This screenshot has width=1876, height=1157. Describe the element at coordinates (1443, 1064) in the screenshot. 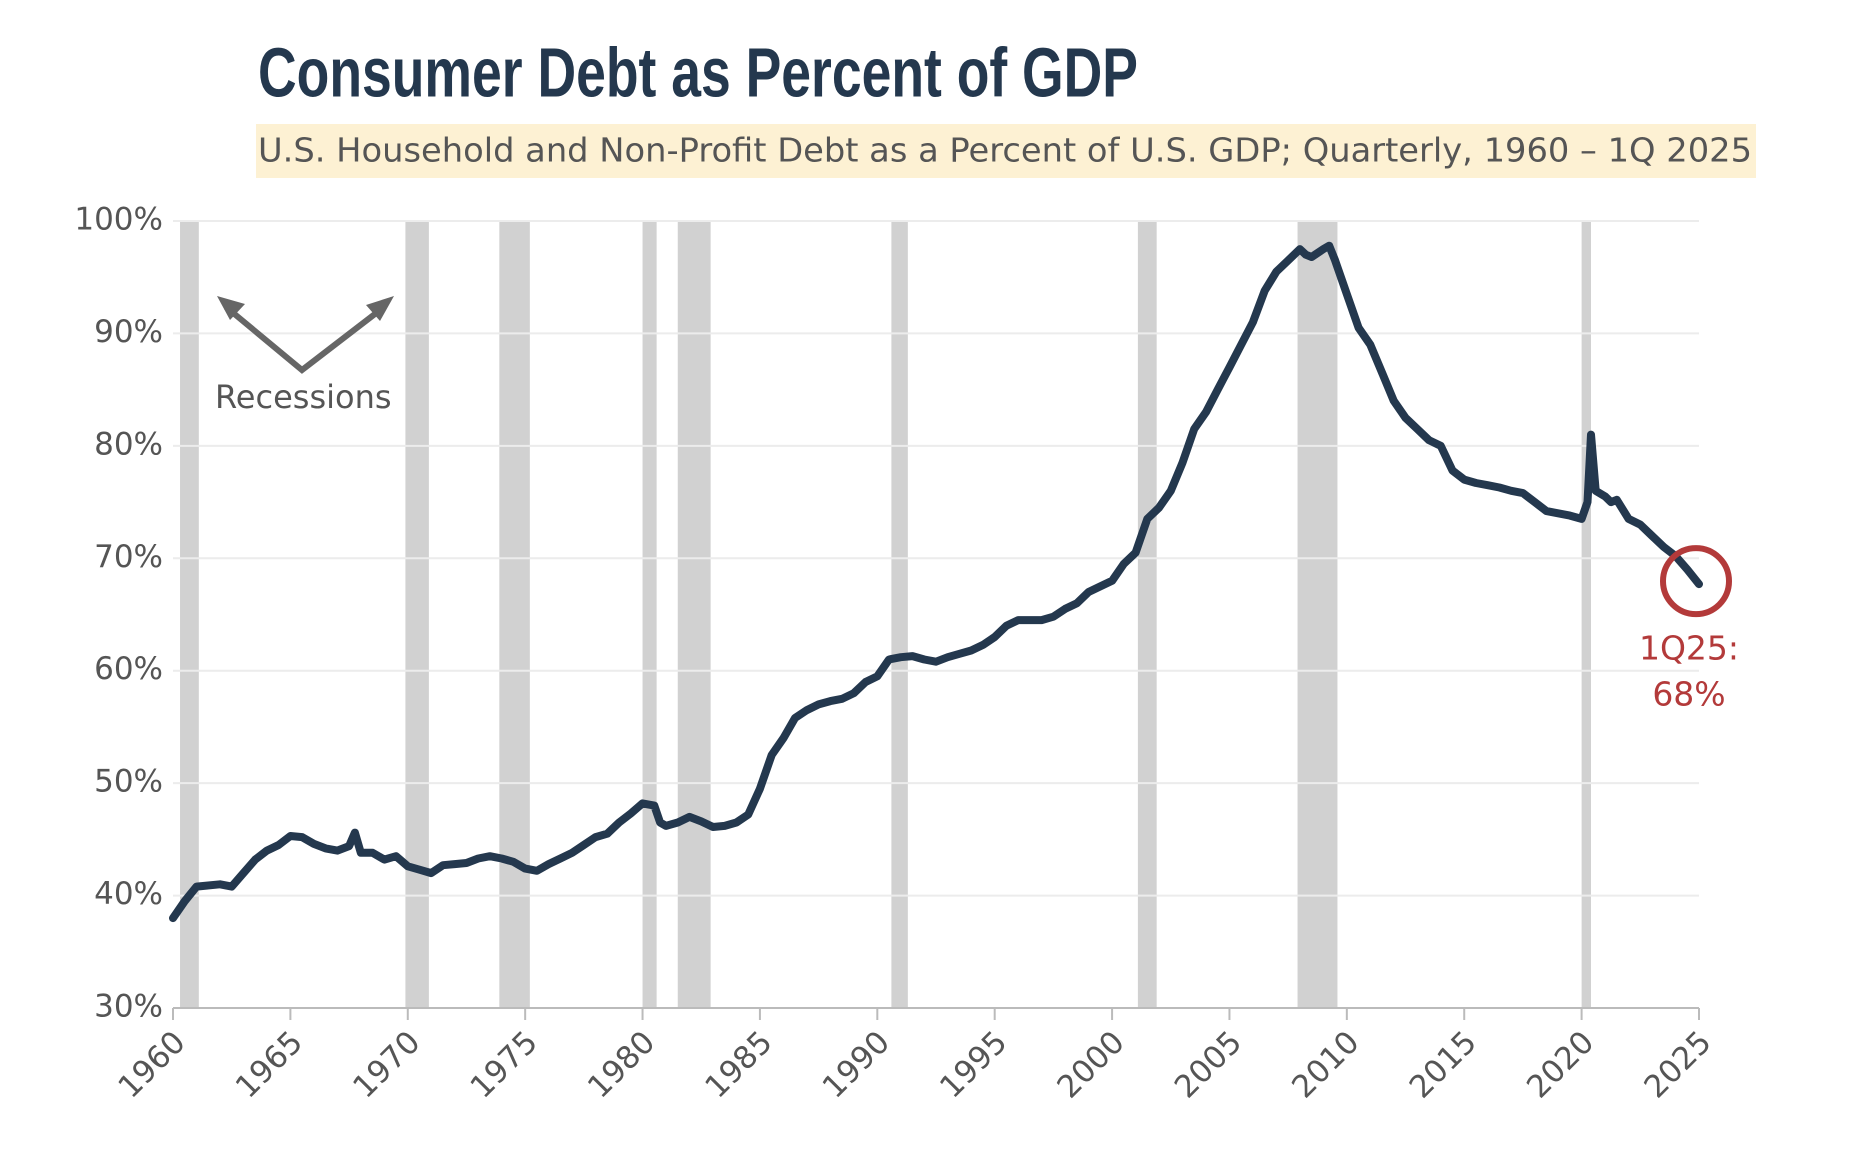

I see `x-tick-label: 2015` at that location.